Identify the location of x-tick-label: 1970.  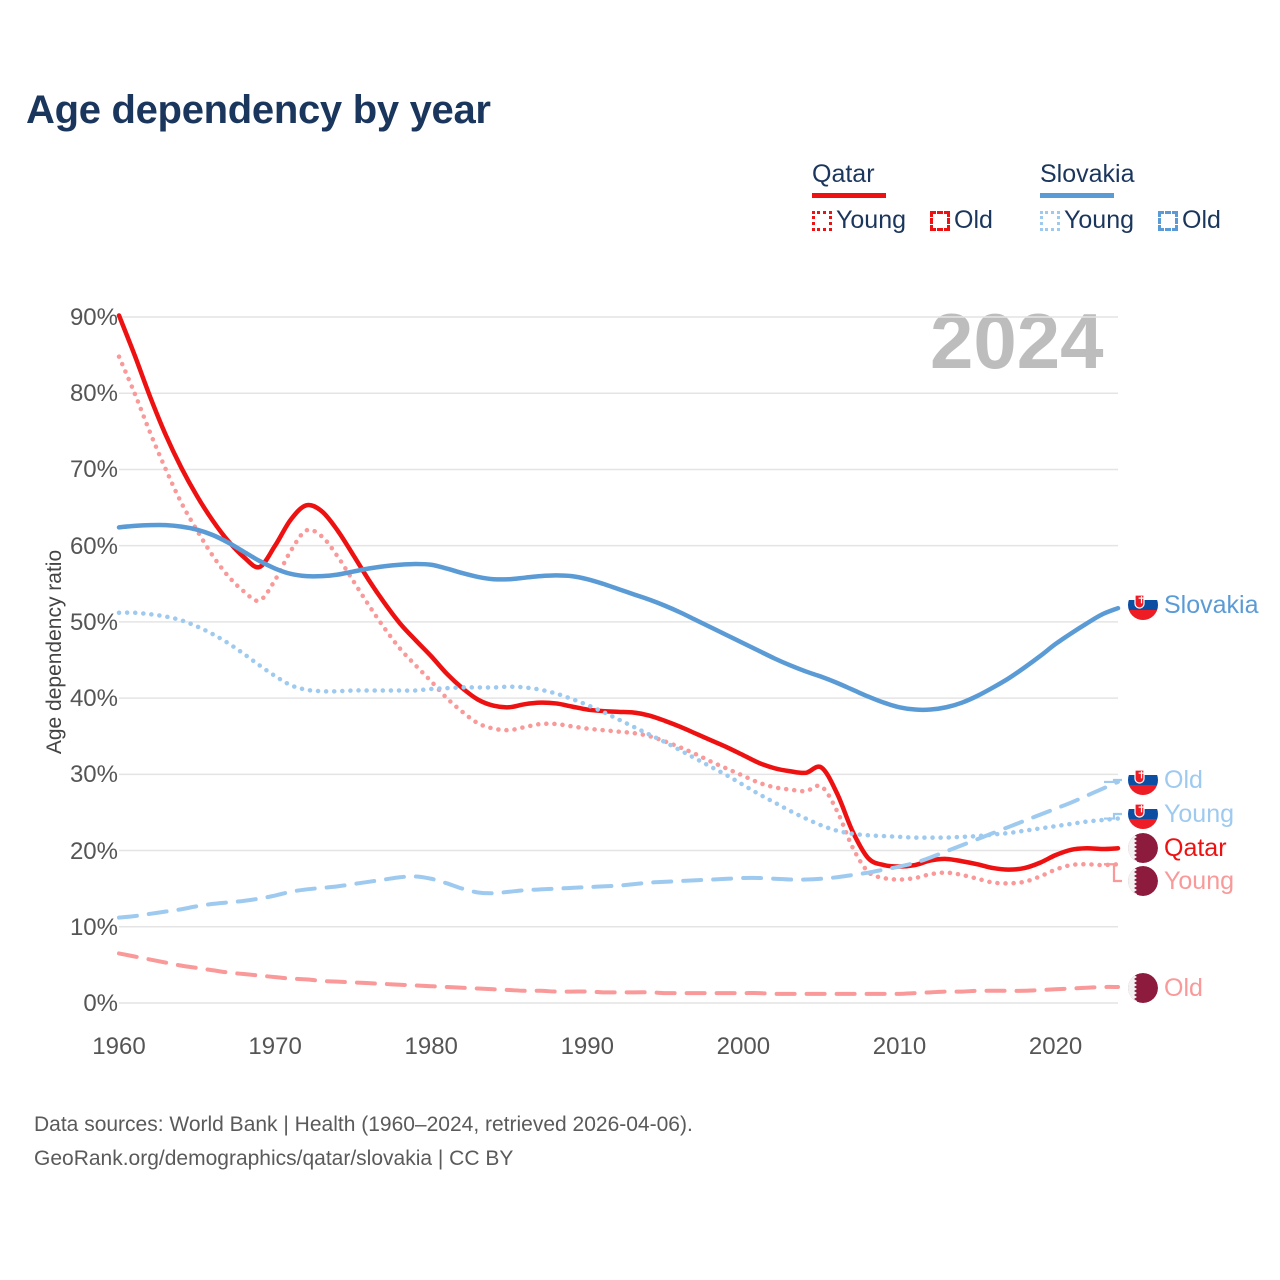
(275, 1046).